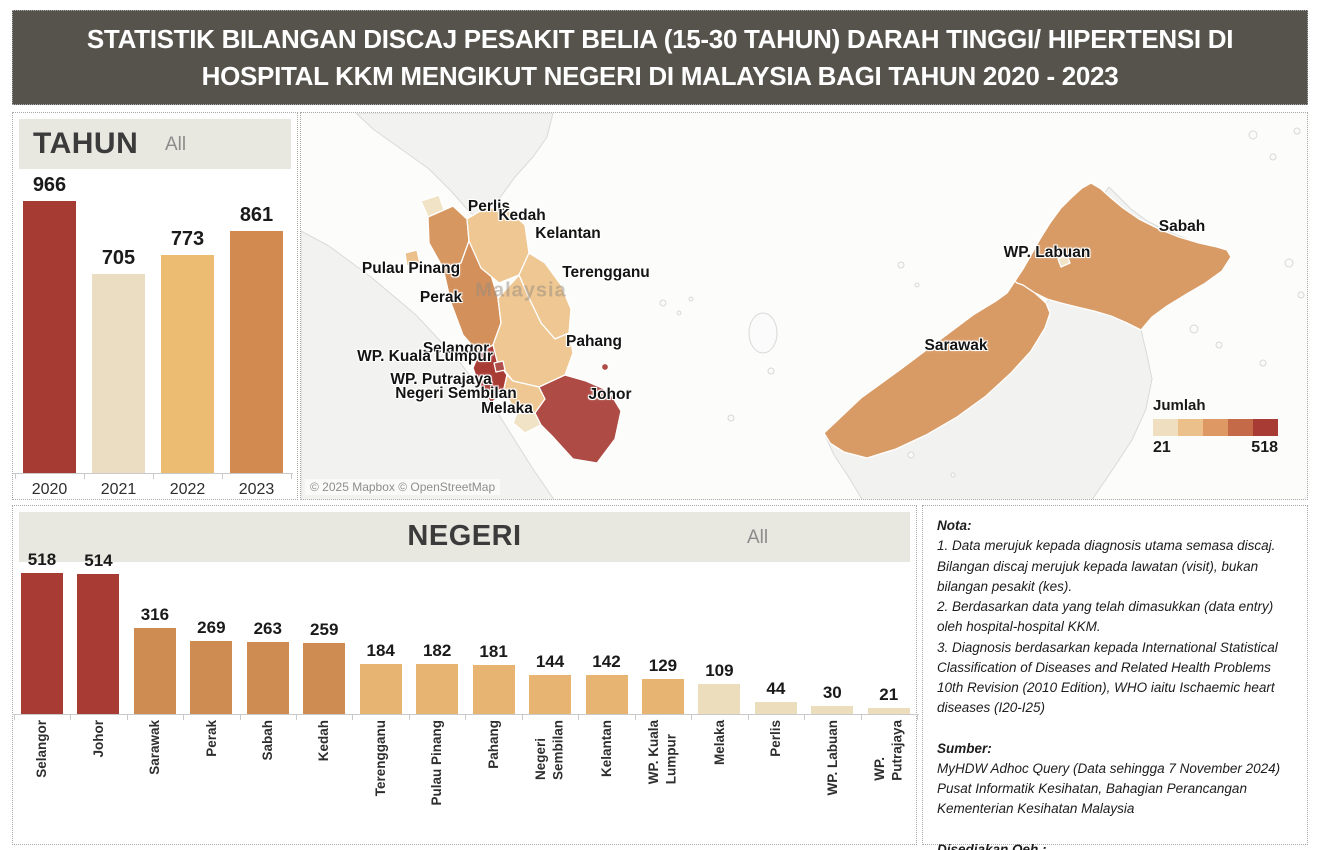  I want to click on map-state-label-perlis: Perlis, so click(489, 206).